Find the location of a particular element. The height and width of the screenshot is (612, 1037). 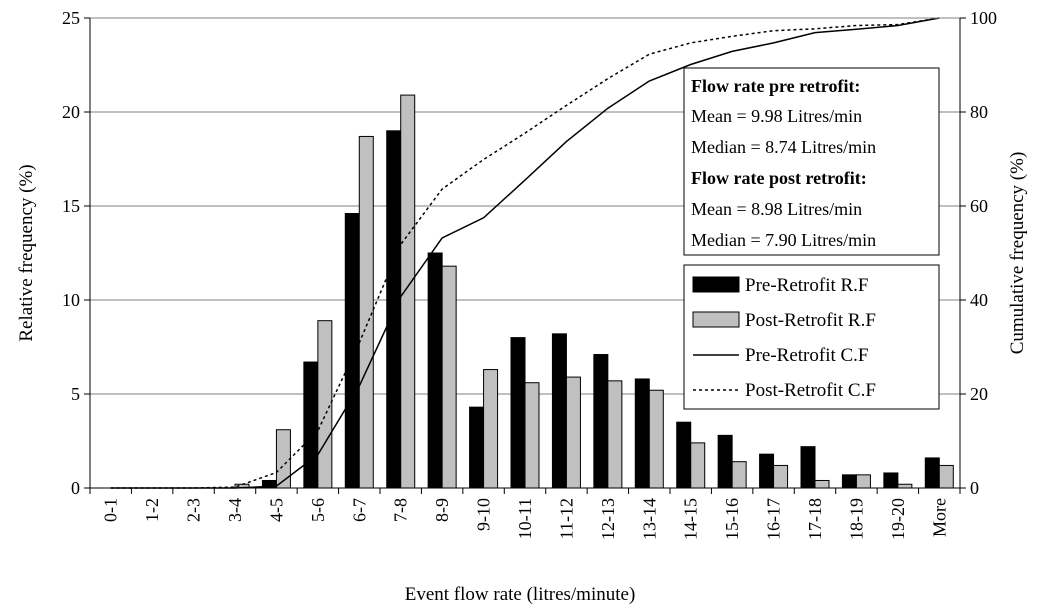

x-tick-label: 15-16 is located at coordinates (732, 519).